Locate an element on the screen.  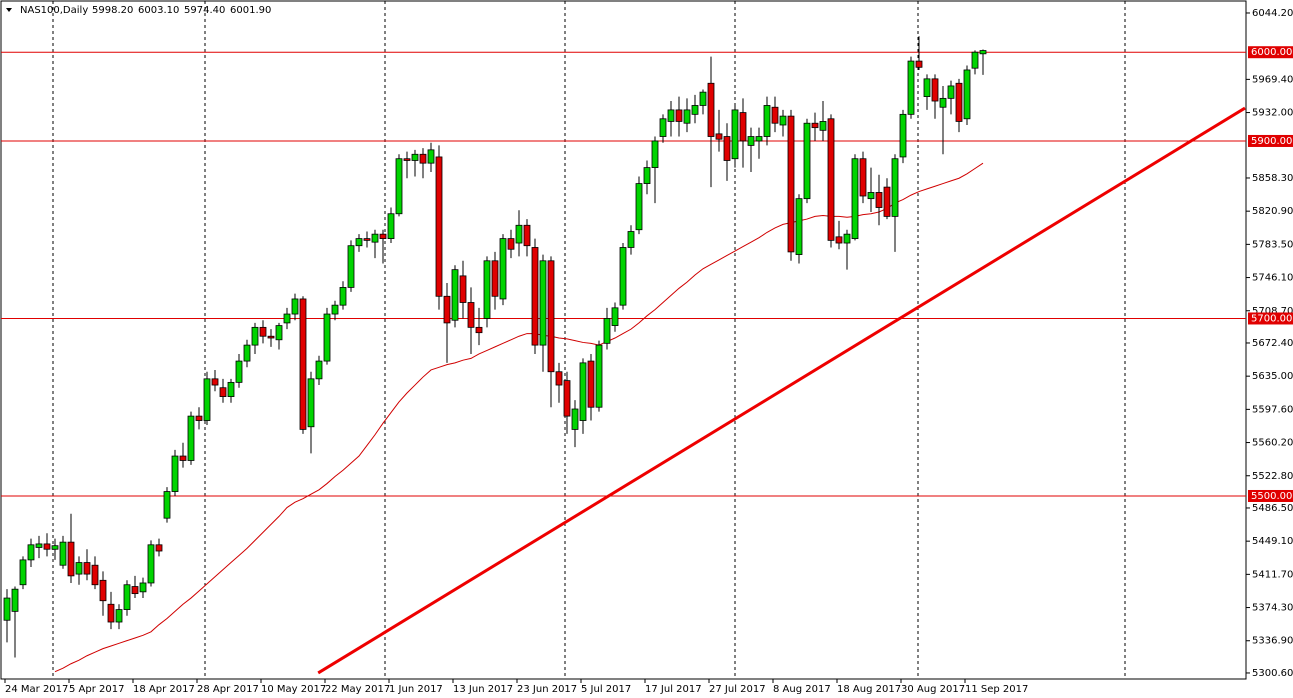
y-tick-label: 5597.60 is located at coordinates (1272, 409).